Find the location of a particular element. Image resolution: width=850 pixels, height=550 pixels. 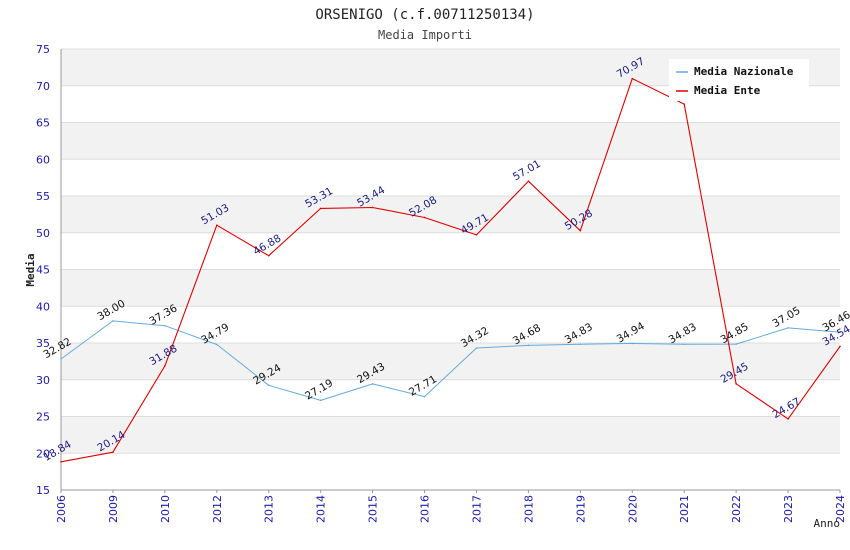

y-tick-50: 50 is located at coordinates (43, 233).